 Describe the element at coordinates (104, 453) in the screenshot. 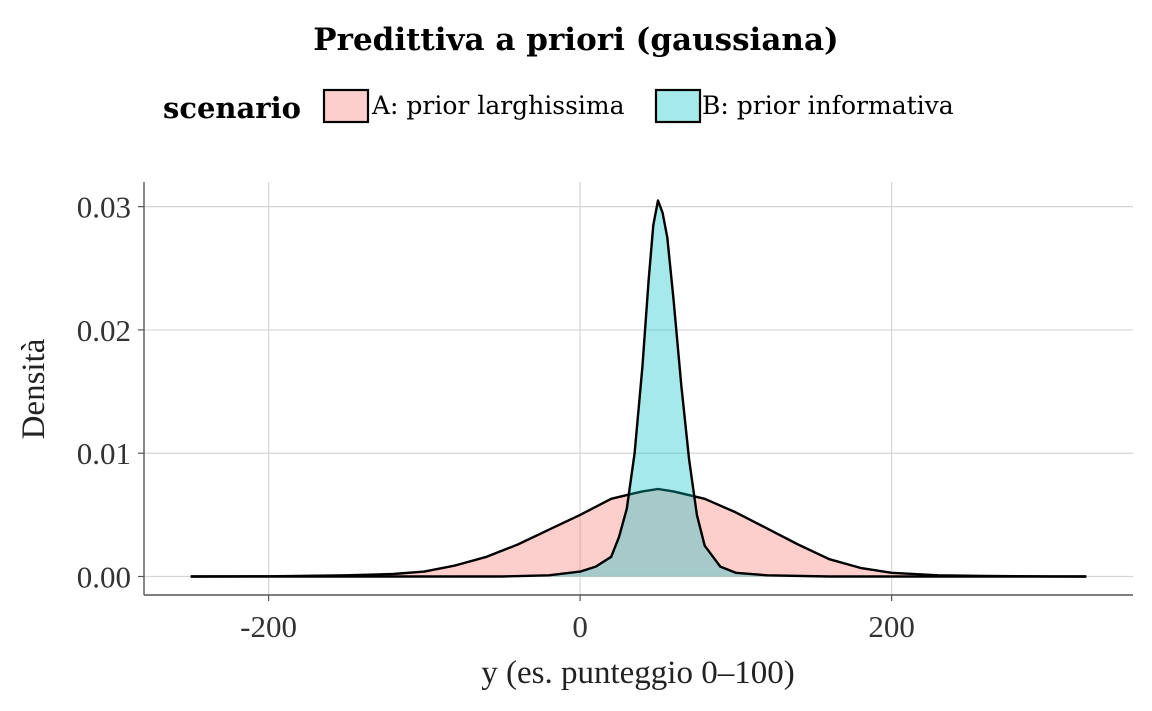

I see `y-tick-label-1: 0.01` at that location.